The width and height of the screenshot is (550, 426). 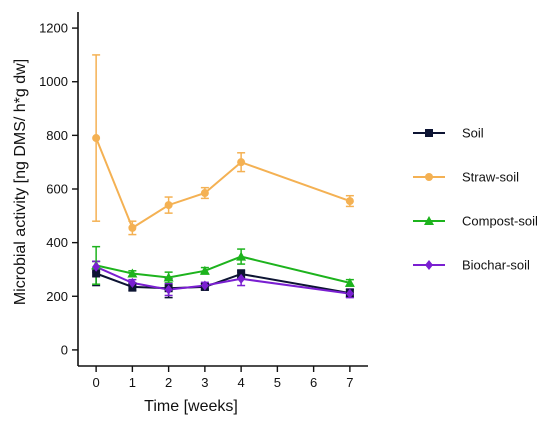 I want to click on y-tick-label: 400, so click(x=57, y=242).